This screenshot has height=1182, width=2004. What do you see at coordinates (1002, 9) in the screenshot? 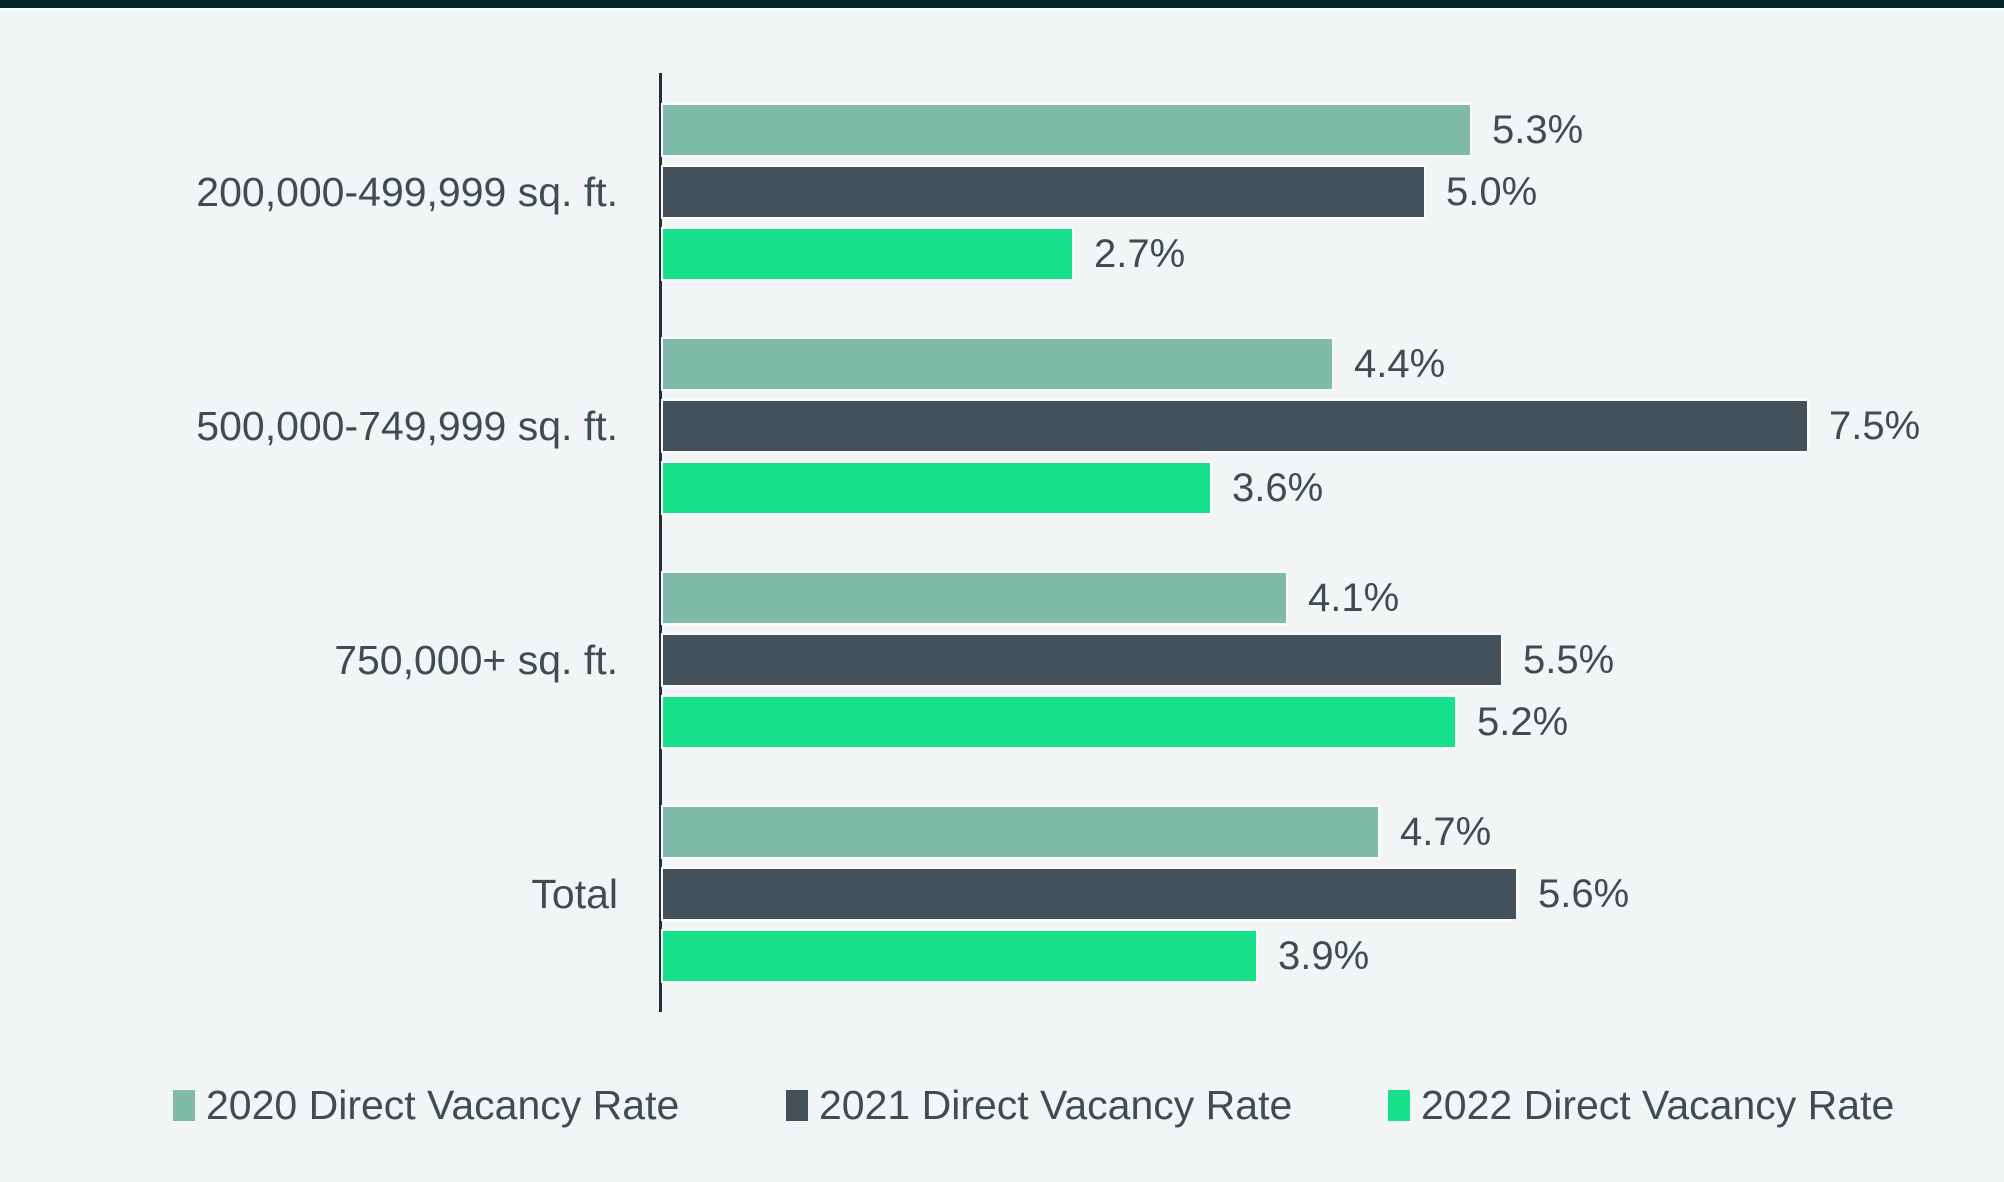
I see `top-accent-underline` at bounding box center [1002, 9].